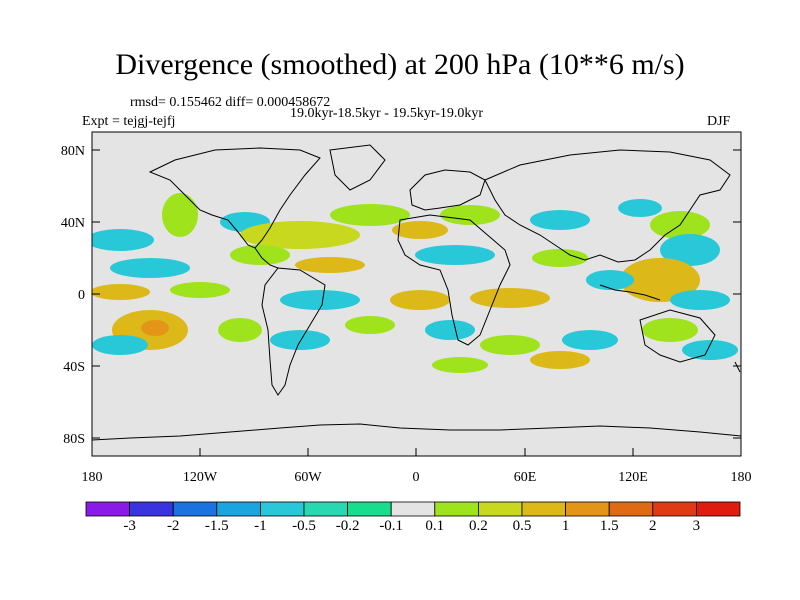  What do you see at coordinates (74, 367) in the screenshot?
I see `lat-tick-label: 40S` at bounding box center [74, 367].